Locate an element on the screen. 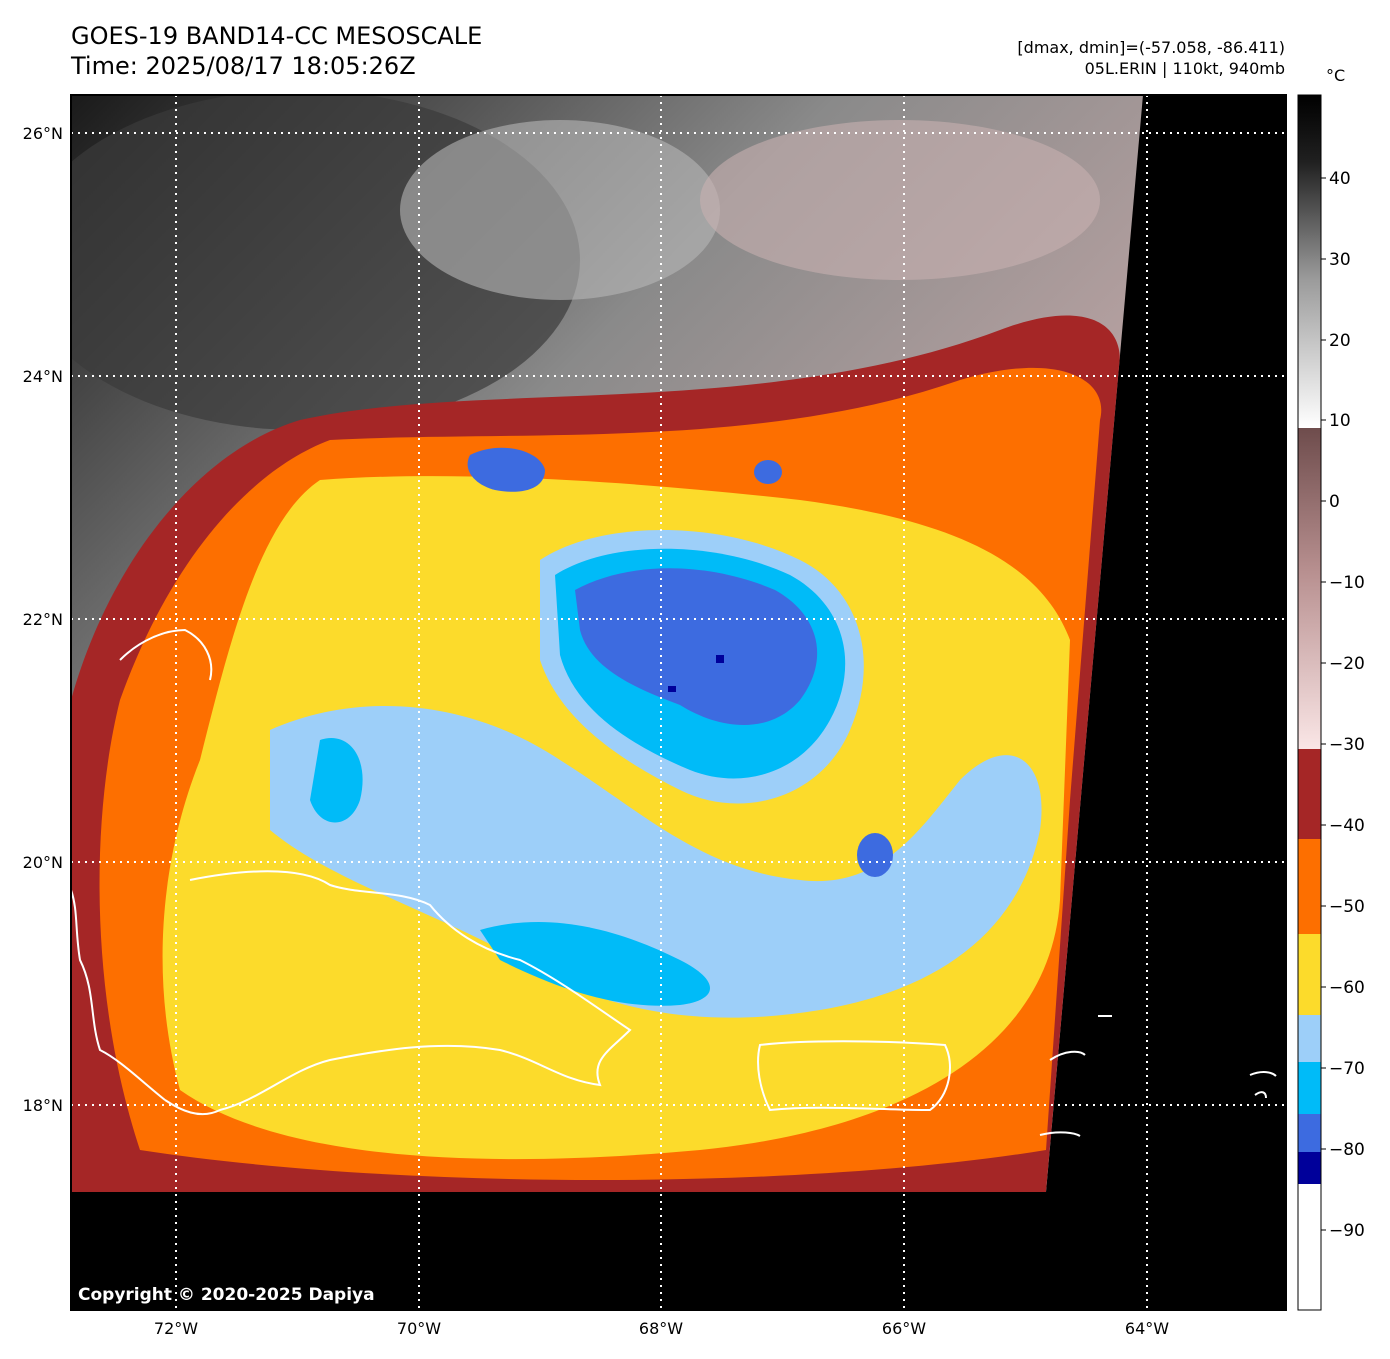  colorbar-tick-label: −60 is located at coordinates (1347, 988).